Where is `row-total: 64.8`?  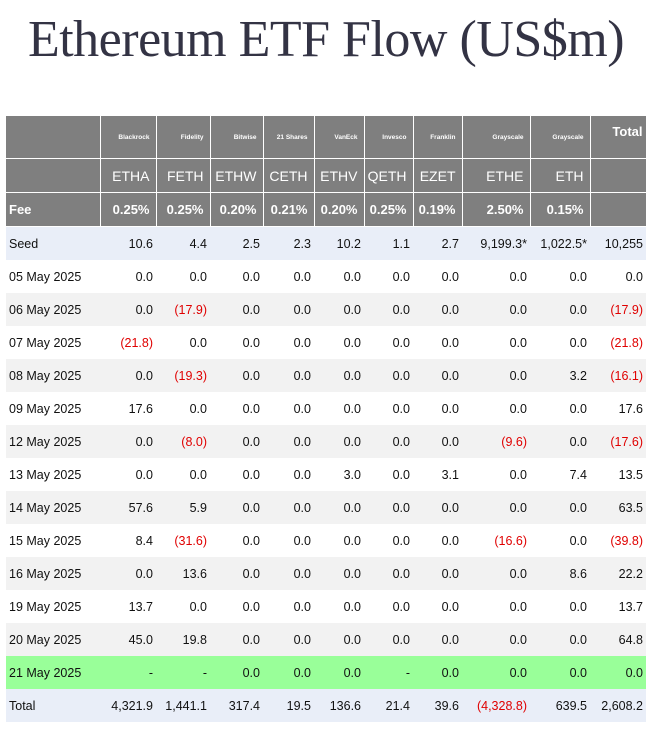
row-total: 64.8 is located at coordinates (618, 639).